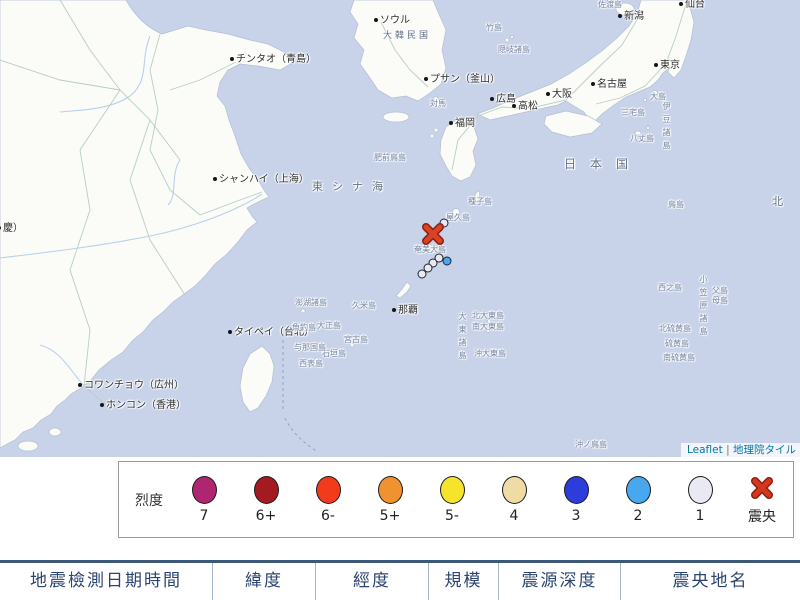 This screenshot has height=600, width=800. What do you see at coordinates (271, 333) in the screenshot?
I see `map-label: タイペイ（台北）` at bounding box center [271, 333].